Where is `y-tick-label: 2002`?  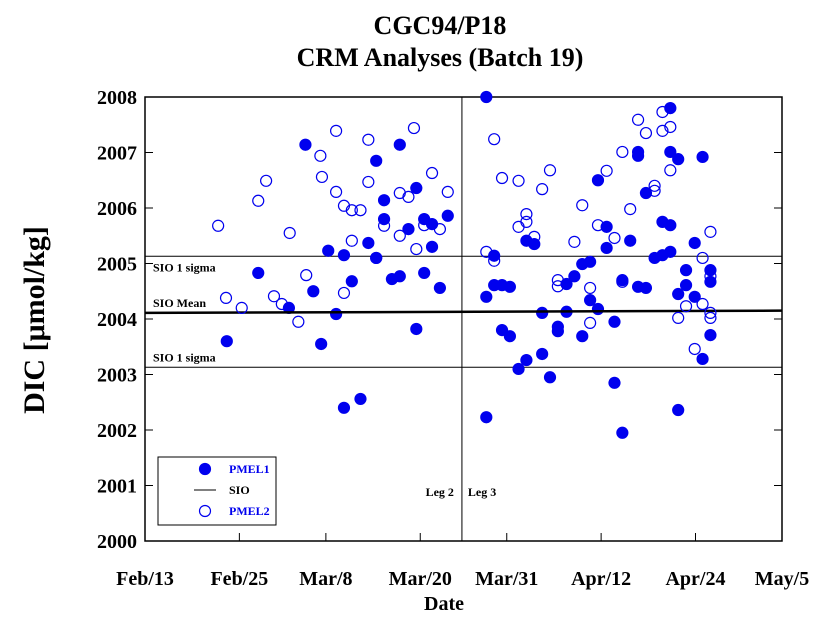
y-tick-label: 2002 is located at coordinates (117, 431).